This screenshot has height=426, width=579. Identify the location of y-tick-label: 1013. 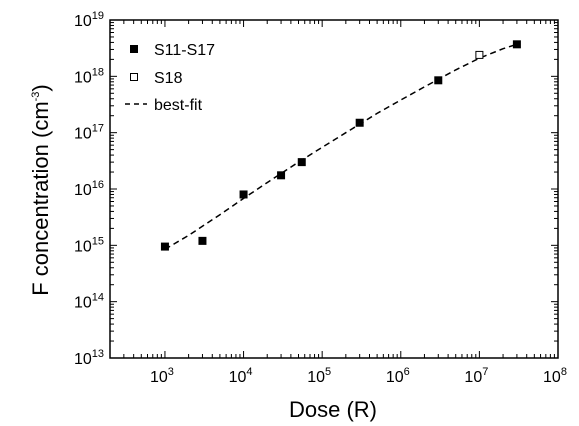
(89, 358).